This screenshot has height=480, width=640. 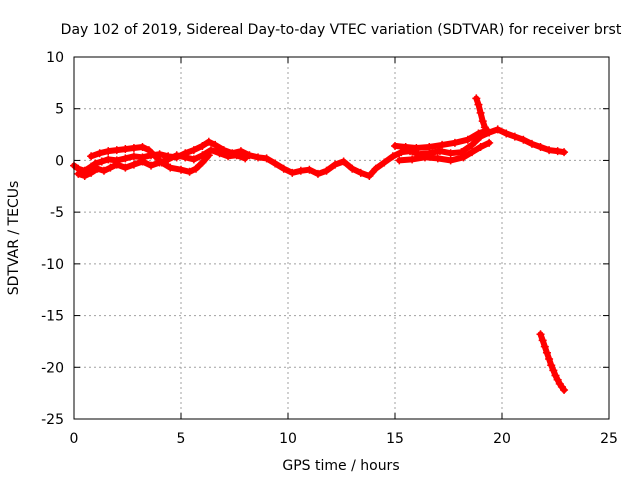 I want to click on x-tick-label: 15, so click(x=395, y=439).